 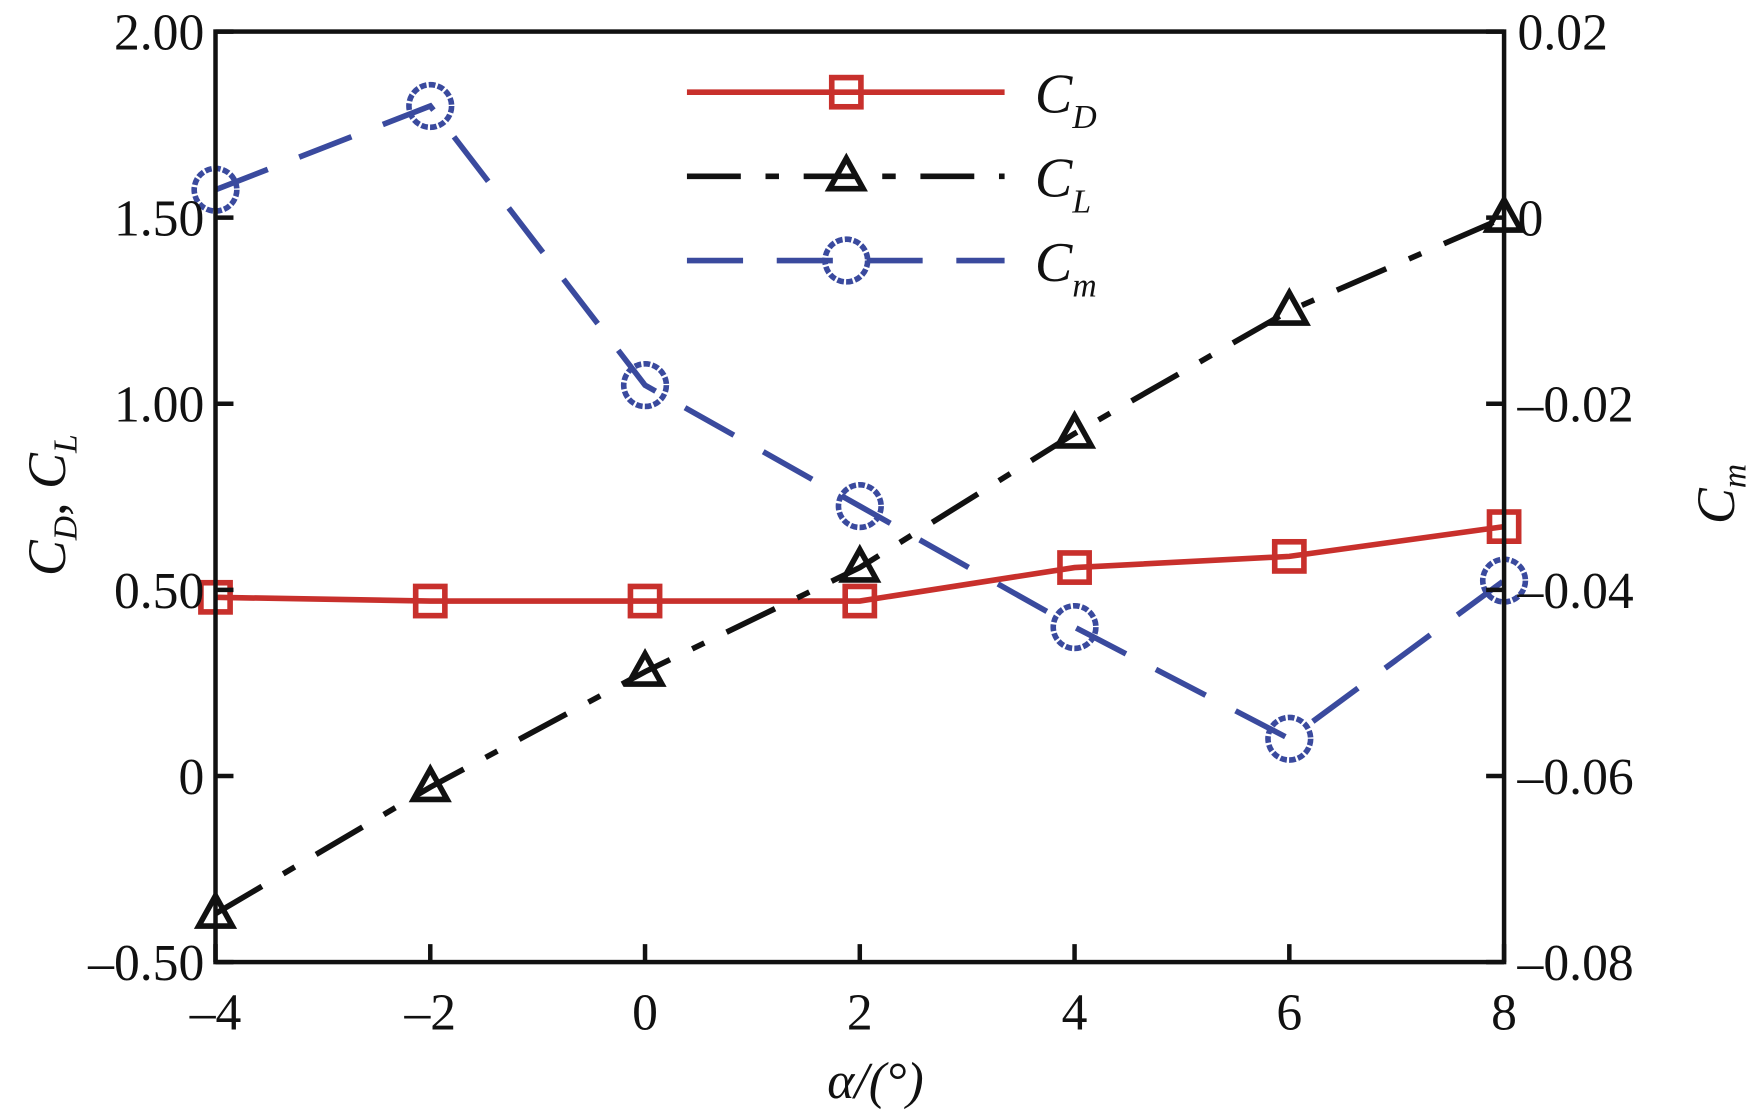 What do you see at coordinates (1083, 117) in the screenshot?
I see `legend-label-sub: D` at bounding box center [1083, 117].